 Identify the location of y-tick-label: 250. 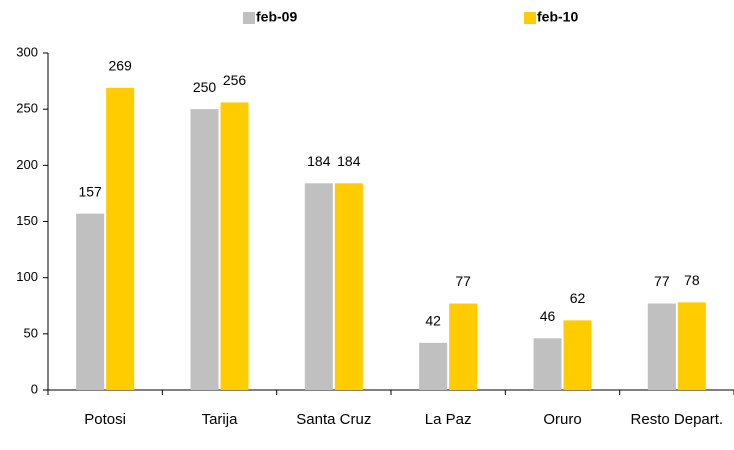
(27, 108).